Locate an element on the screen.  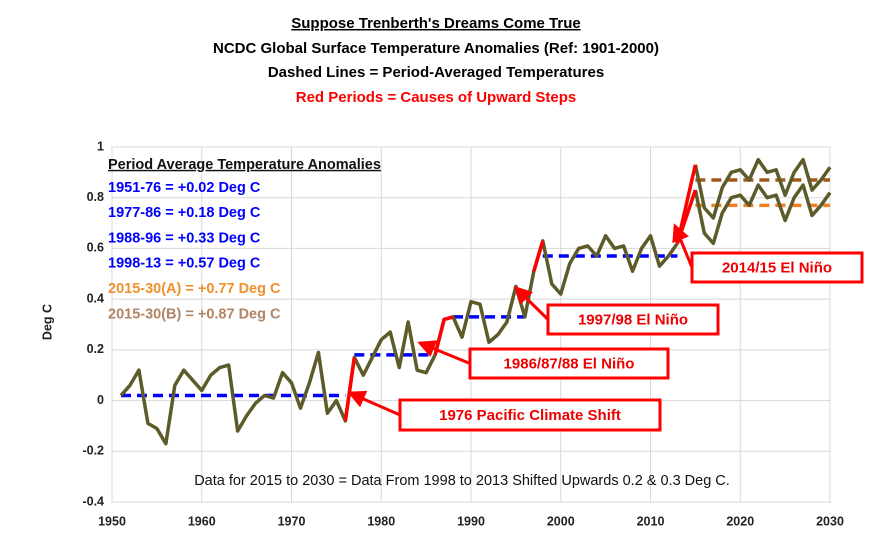
y-tick-label: 0.6 is located at coordinates (95, 248).